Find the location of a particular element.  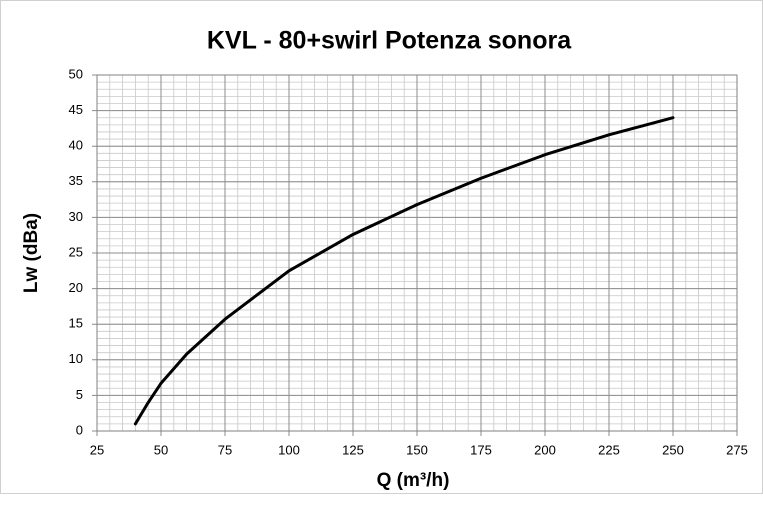

y-tick-label: 20 is located at coordinates (76, 287).